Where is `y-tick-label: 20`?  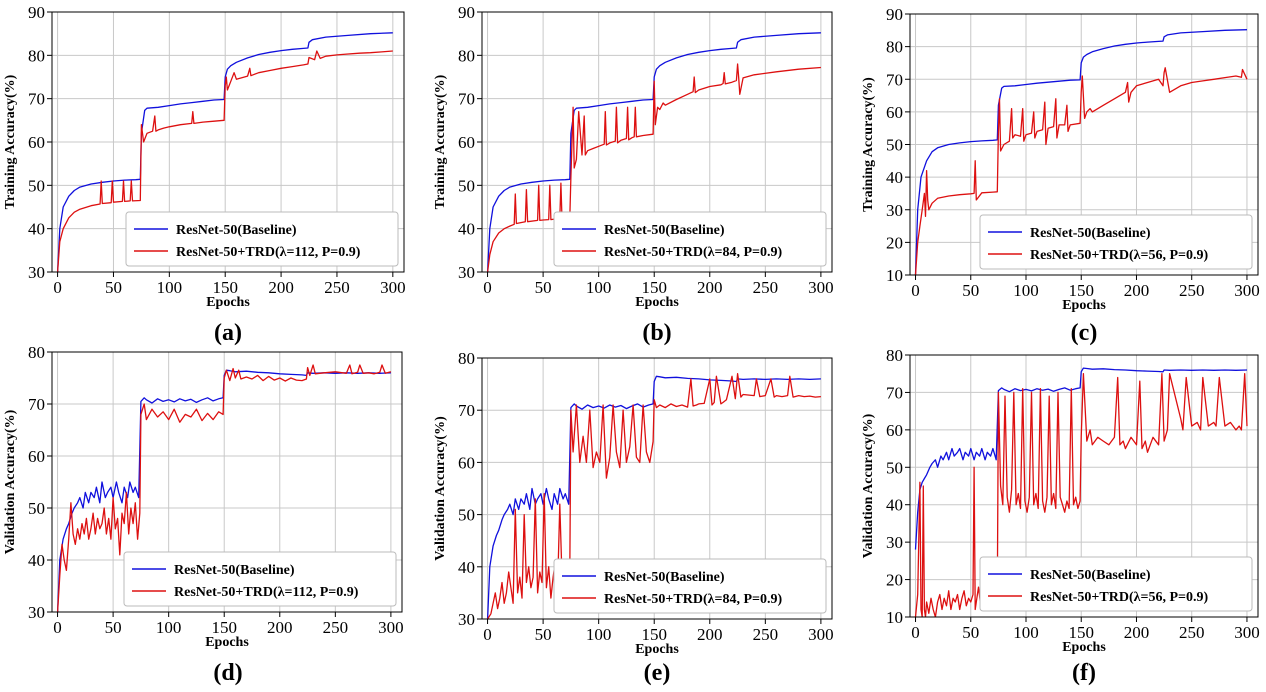
y-tick-label: 20 is located at coordinates (894, 580).